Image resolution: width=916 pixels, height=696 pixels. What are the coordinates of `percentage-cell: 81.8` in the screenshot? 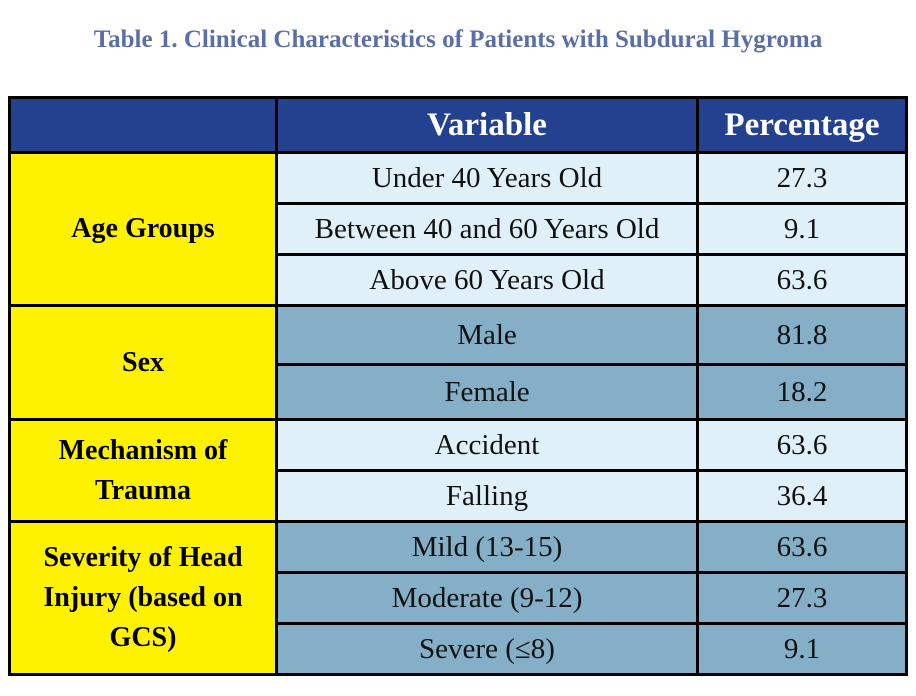 It's located at (802, 335).